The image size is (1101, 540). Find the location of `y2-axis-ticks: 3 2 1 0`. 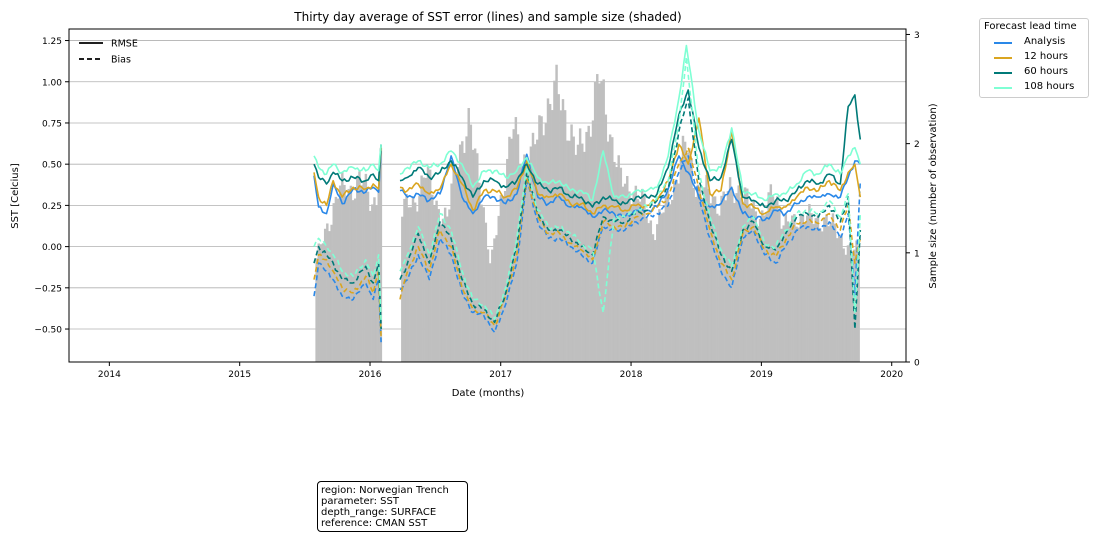

y2-axis-ticks: 3 2 1 0 is located at coordinates (913, 200).